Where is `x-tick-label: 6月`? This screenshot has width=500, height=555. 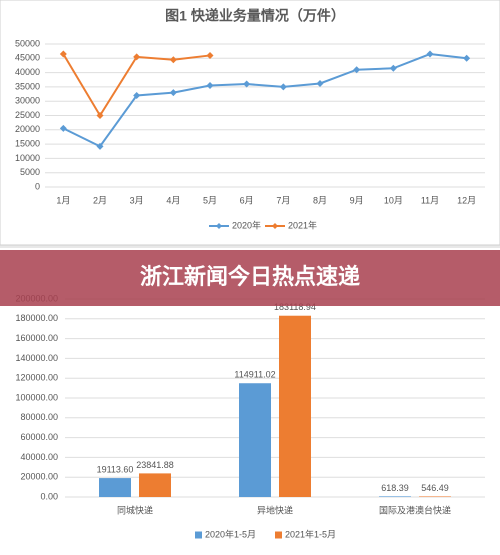 x-tick-label: 6月 is located at coordinates (247, 200).